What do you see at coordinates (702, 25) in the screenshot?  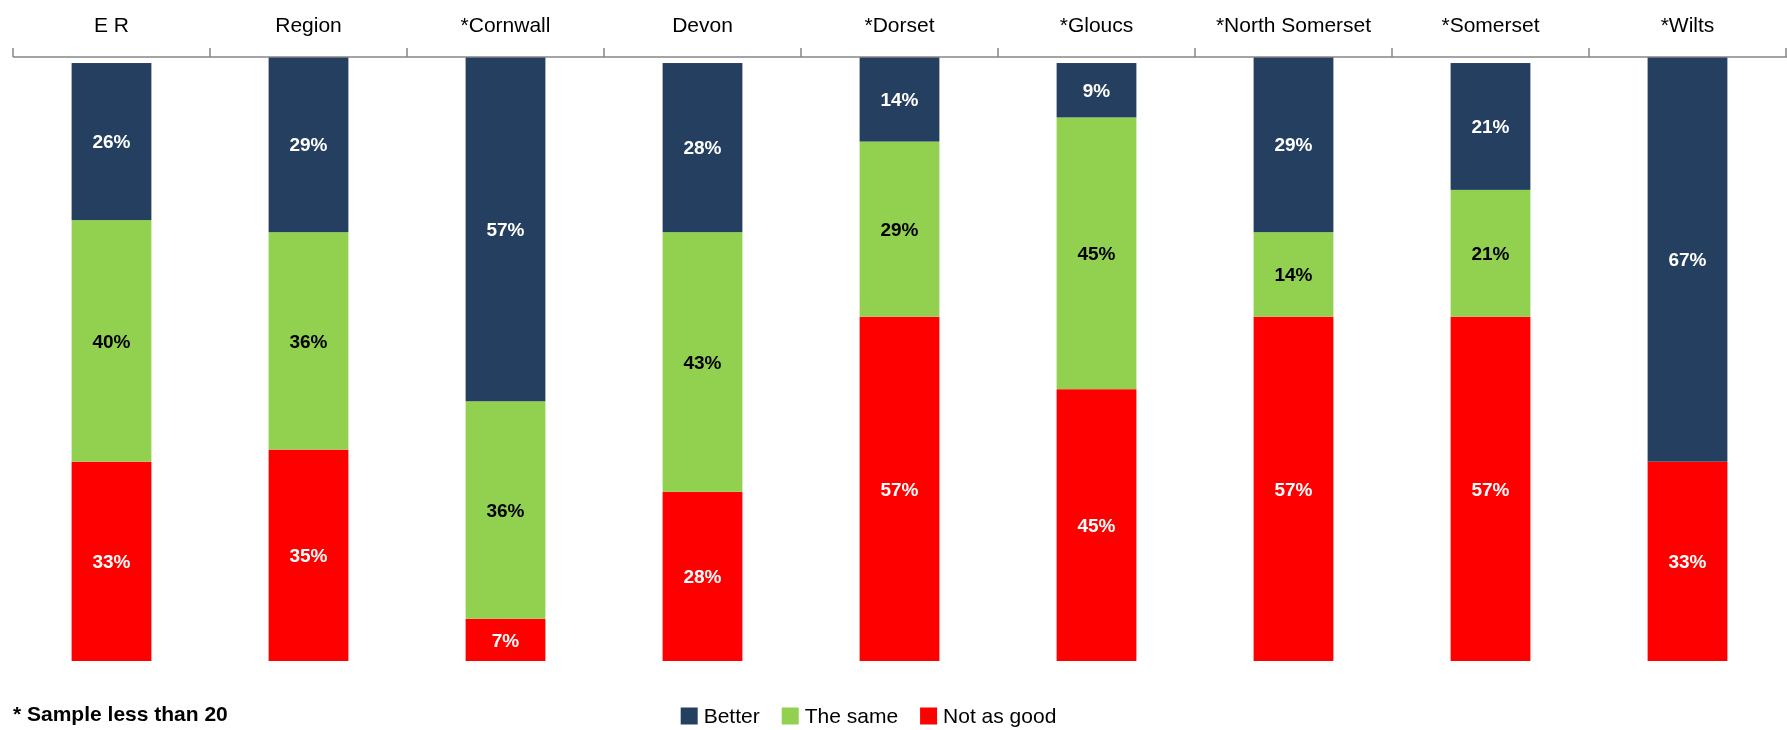 I see `x-tick-label: Devon` at bounding box center [702, 25].